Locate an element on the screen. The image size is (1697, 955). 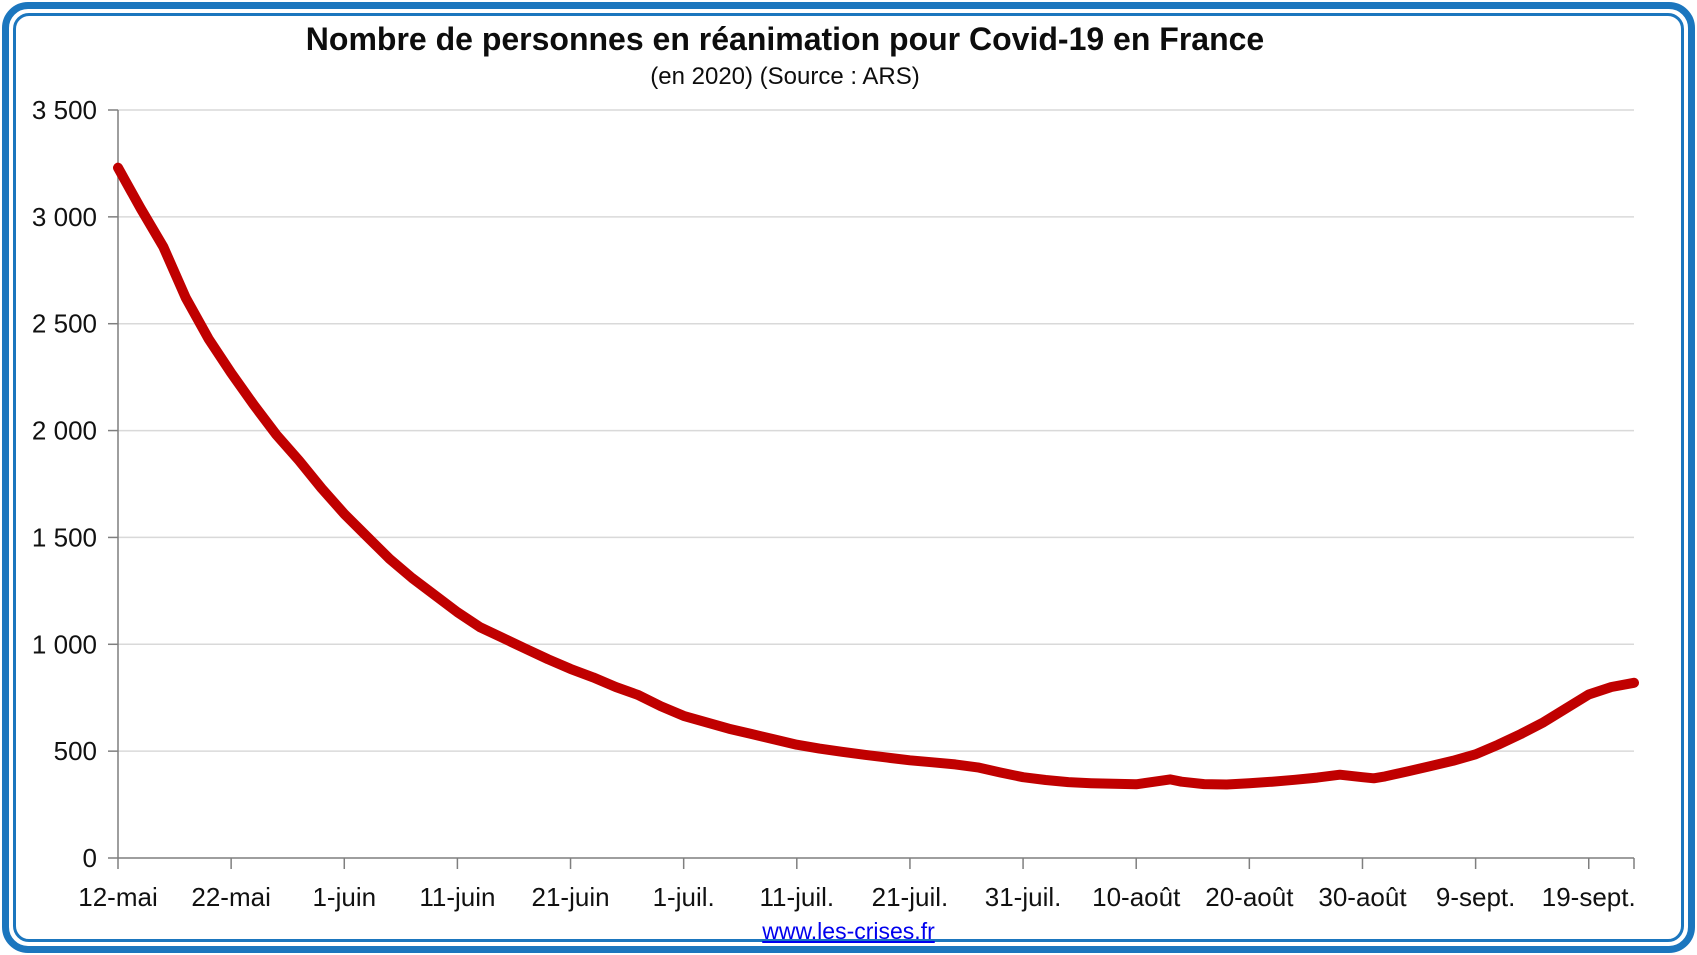
x-axis-ticks is located at coordinates (876, 863).